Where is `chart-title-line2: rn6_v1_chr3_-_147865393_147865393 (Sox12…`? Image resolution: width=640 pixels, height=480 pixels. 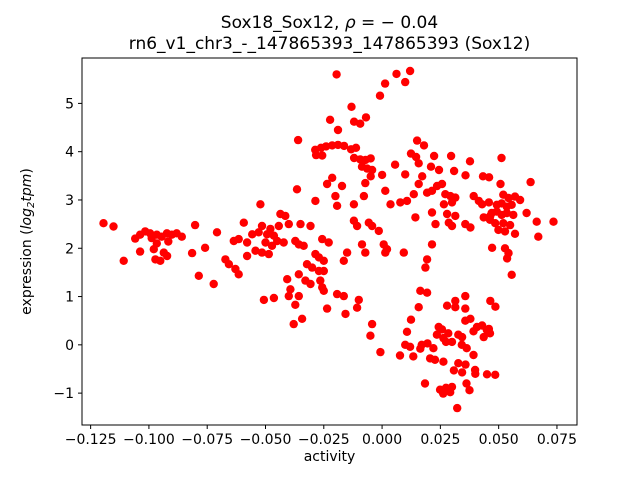
chart-title-line2: rn6_v1_chr3_-_147865393_147865393 (Sox12… is located at coordinates (329, 44).